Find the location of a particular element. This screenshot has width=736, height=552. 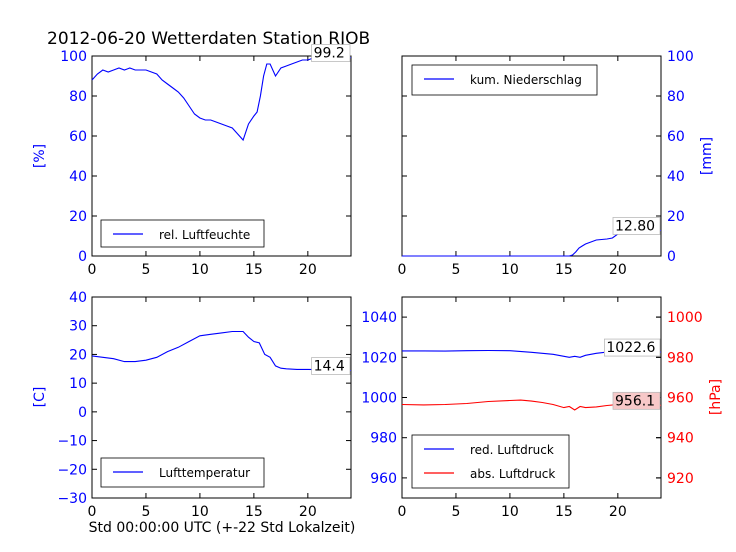

y-tick-label: −10 is located at coordinates (72, 442).